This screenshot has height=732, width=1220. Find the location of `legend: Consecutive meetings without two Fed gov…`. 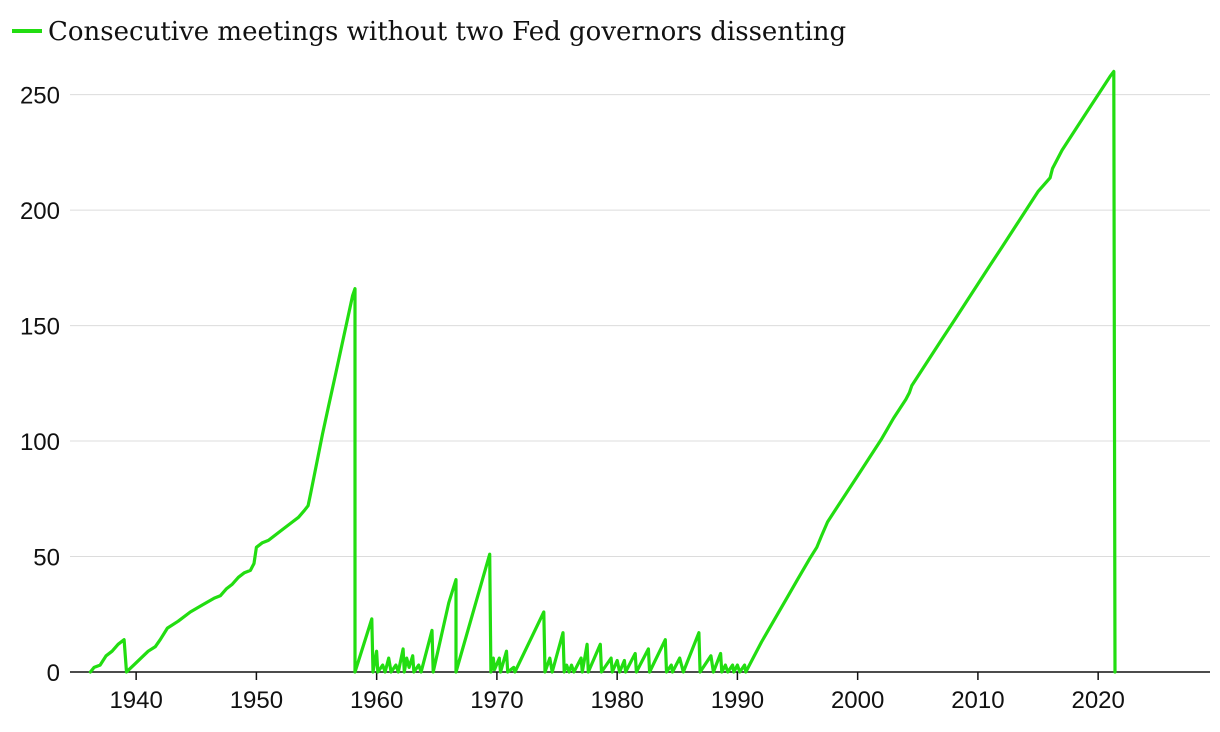

legend: Consecutive meetings without two Fed gov… is located at coordinates (429, 32).